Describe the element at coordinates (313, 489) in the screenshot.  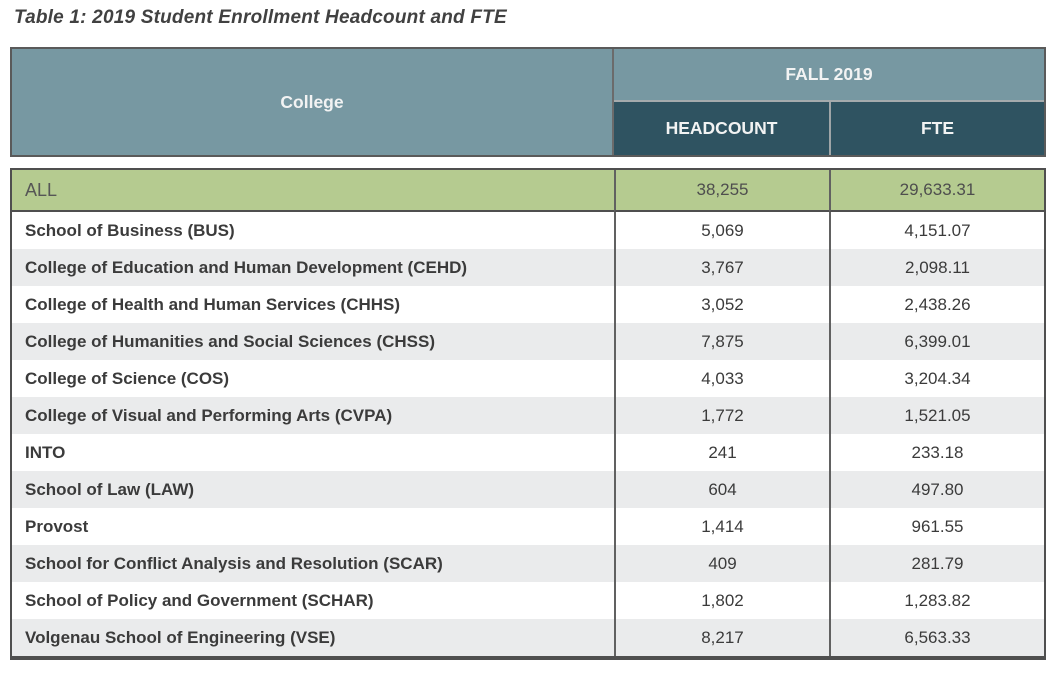
I see `college-name-cell: School of Law (LAW)` at that location.